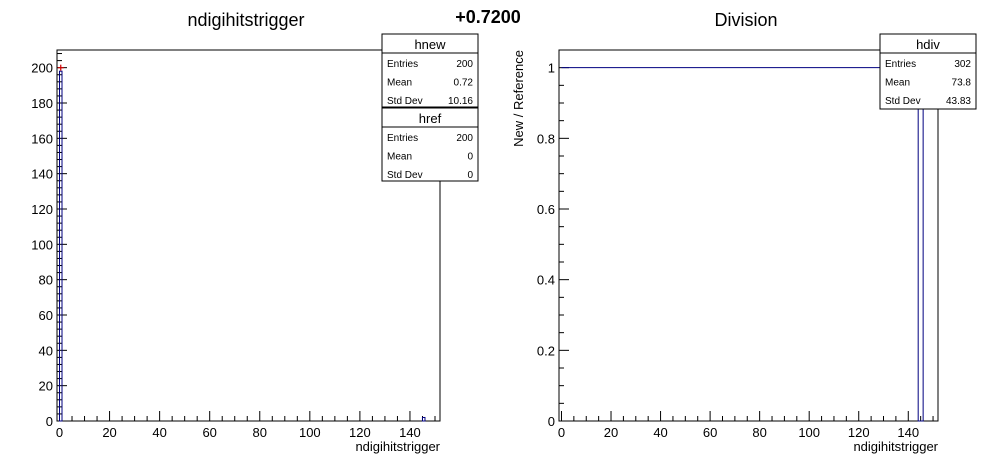 The image size is (996, 472). What do you see at coordinates (46, 280) in the screenshot?
I see `y-tick-label: 80` at bounding box center [46, 280].